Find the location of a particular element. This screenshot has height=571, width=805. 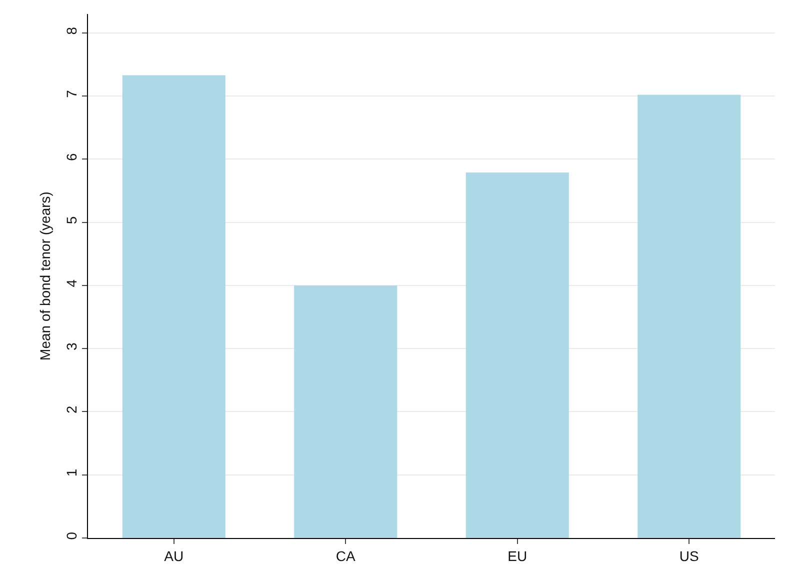

y-tick-label: 7 is located at coordinates (71, 94).